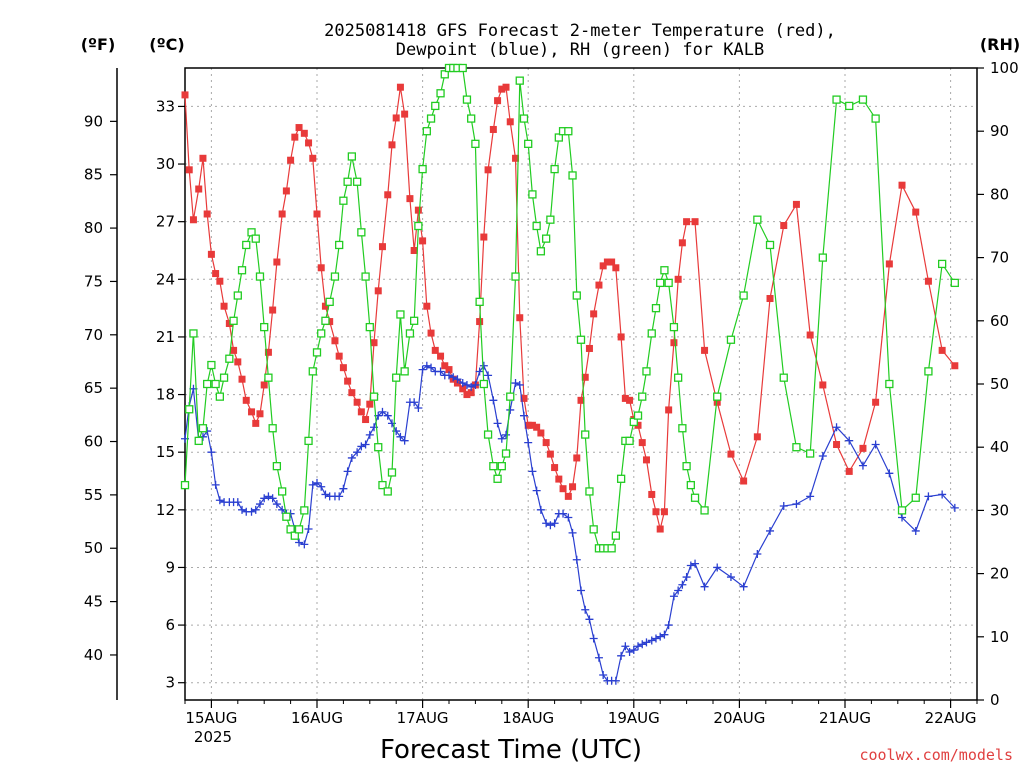  What do you see at coordinates (999, 131) in the screenshot?
I see `rh-tick-label: 90` at bounding box center [999, 131].